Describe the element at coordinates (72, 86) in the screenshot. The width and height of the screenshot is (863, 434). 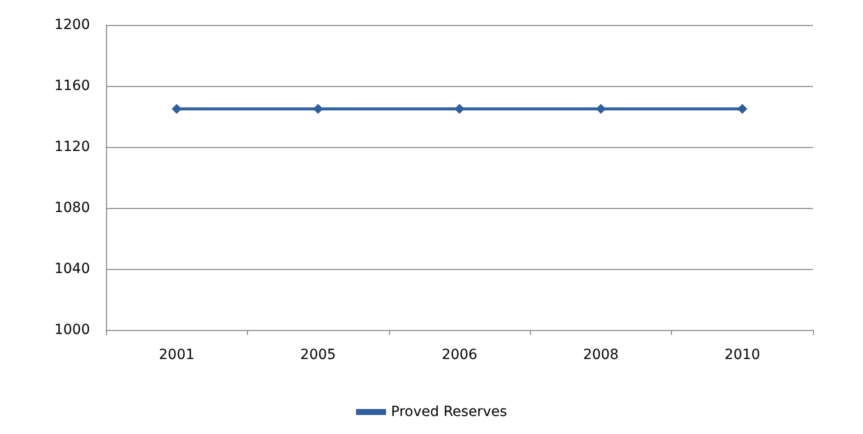
I see `y-tick-label: 1160` at that location.